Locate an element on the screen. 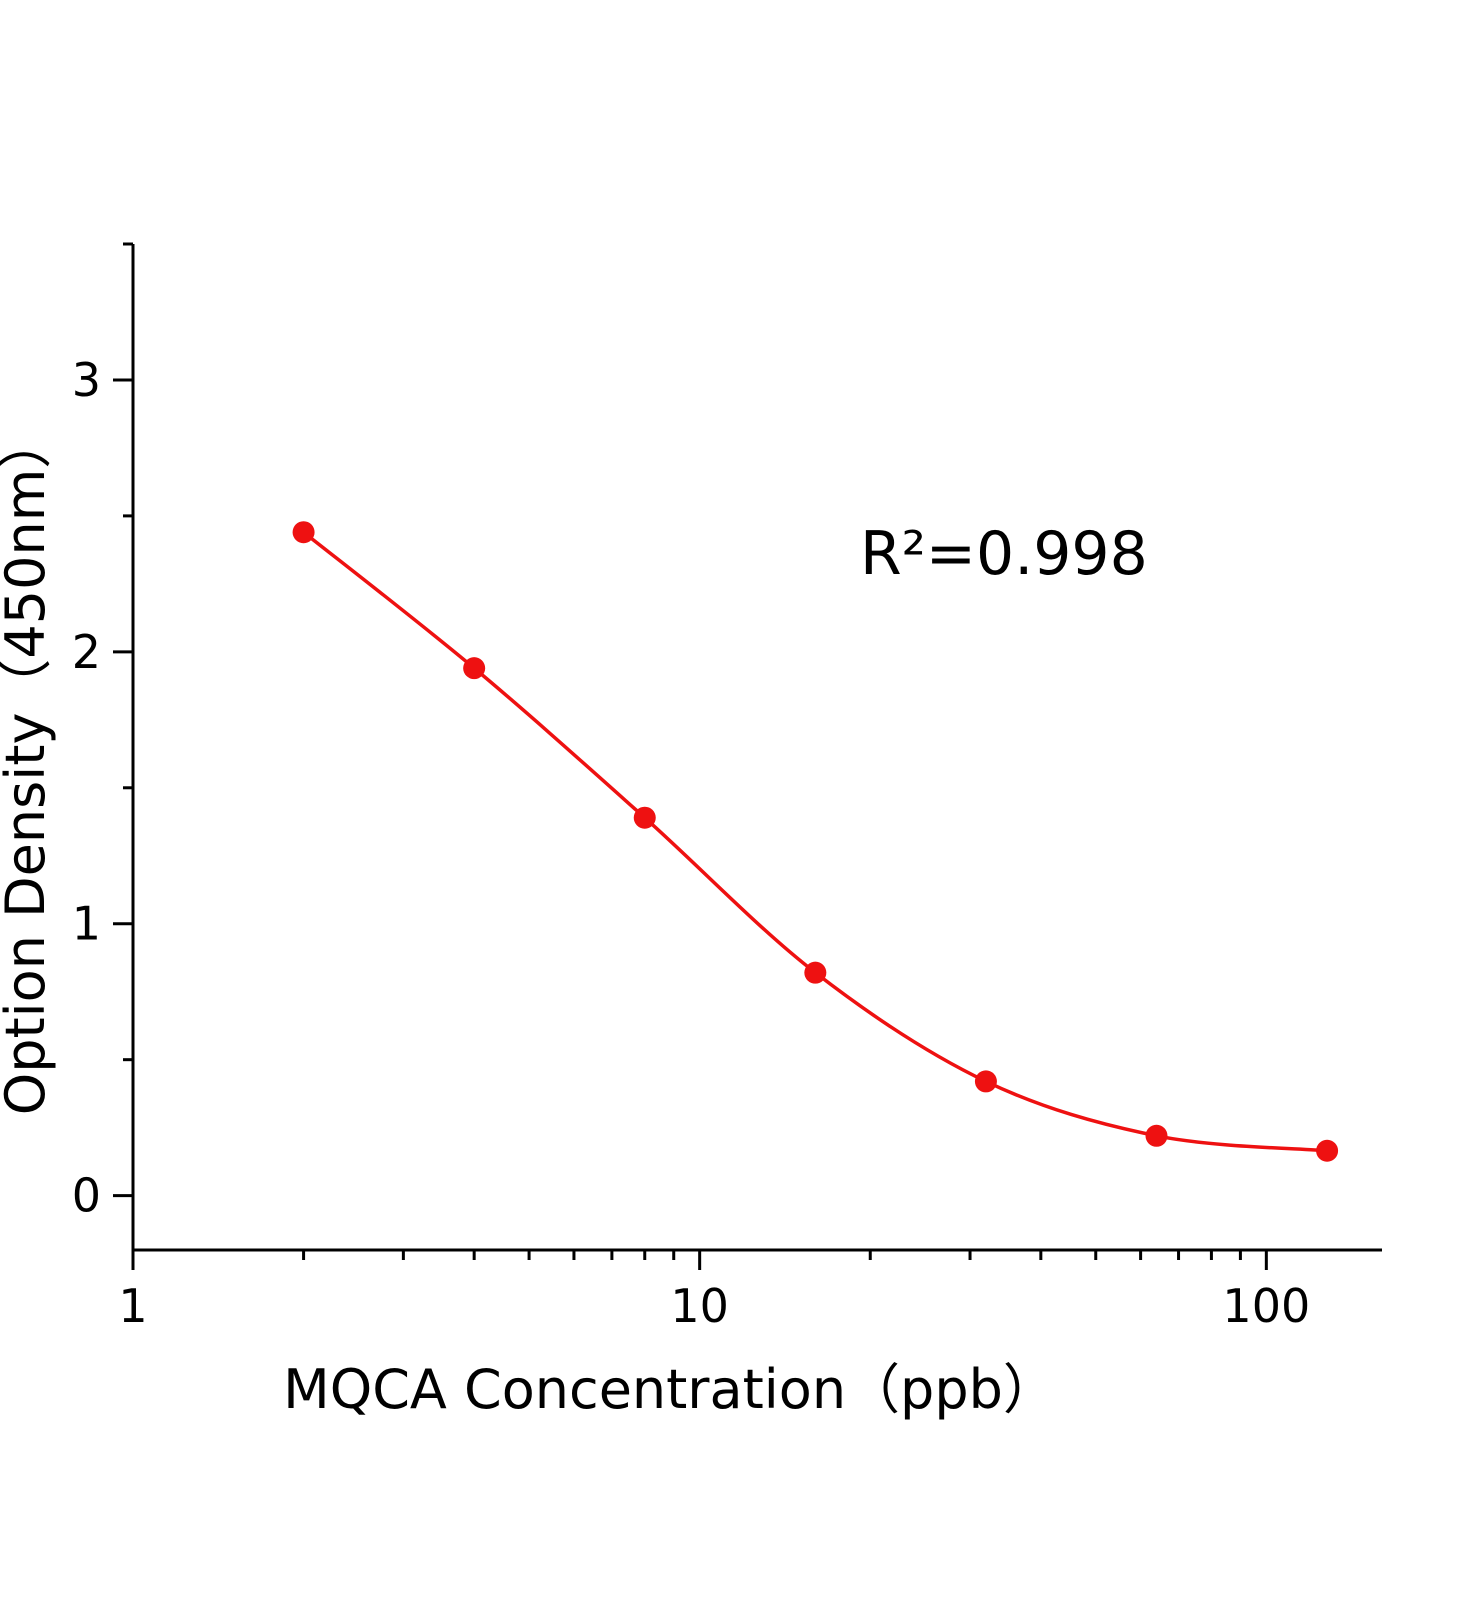 The height and width of the screenshot is (1604, 1472). y-tick-label: 1 is located at coordinates (86, 924).